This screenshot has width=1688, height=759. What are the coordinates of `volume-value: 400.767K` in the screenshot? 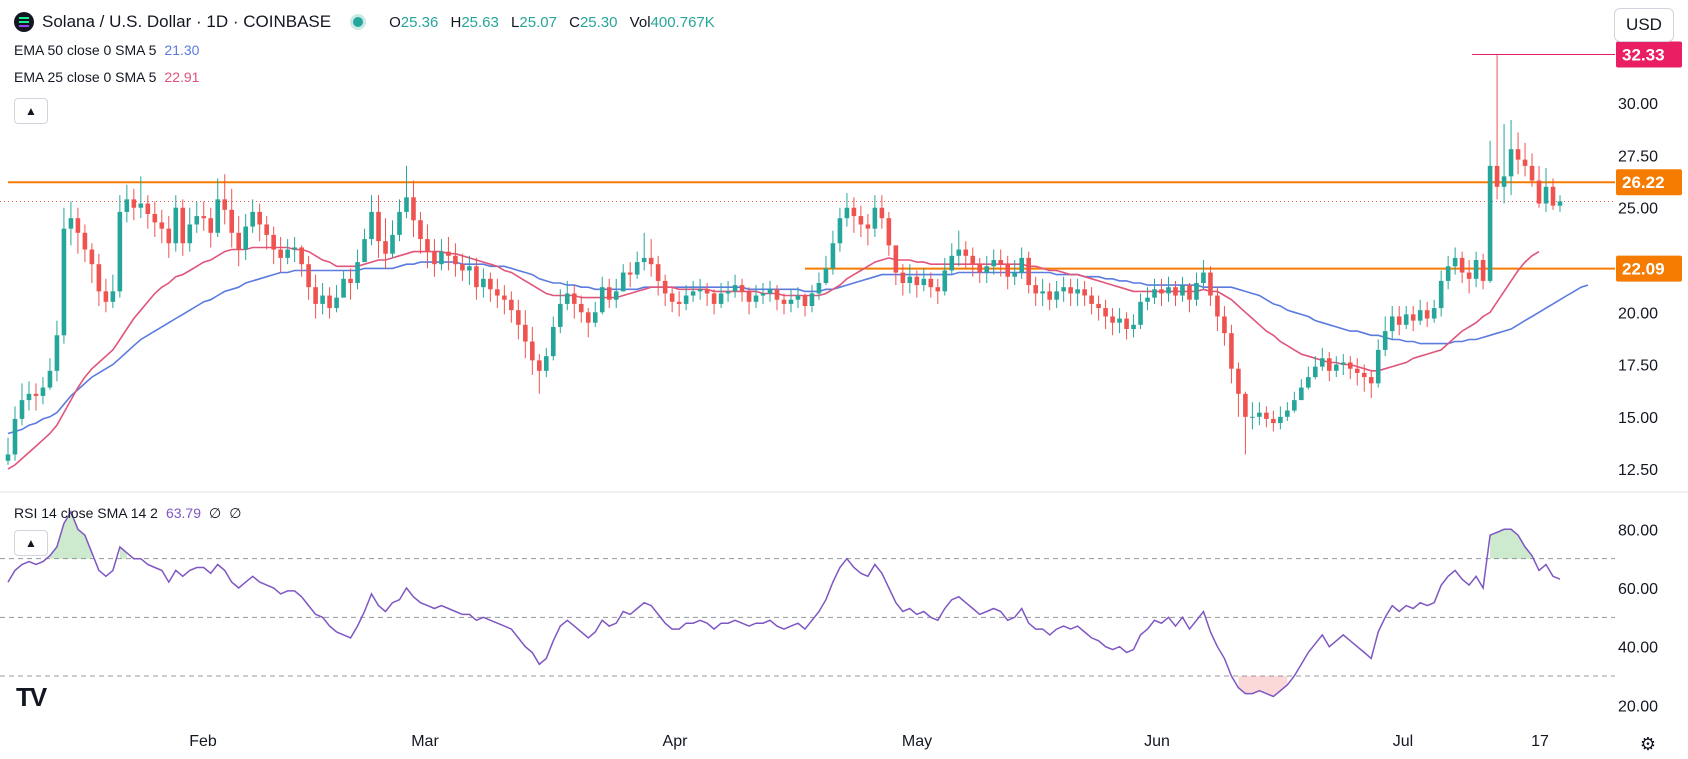 It's located at (682, 22).